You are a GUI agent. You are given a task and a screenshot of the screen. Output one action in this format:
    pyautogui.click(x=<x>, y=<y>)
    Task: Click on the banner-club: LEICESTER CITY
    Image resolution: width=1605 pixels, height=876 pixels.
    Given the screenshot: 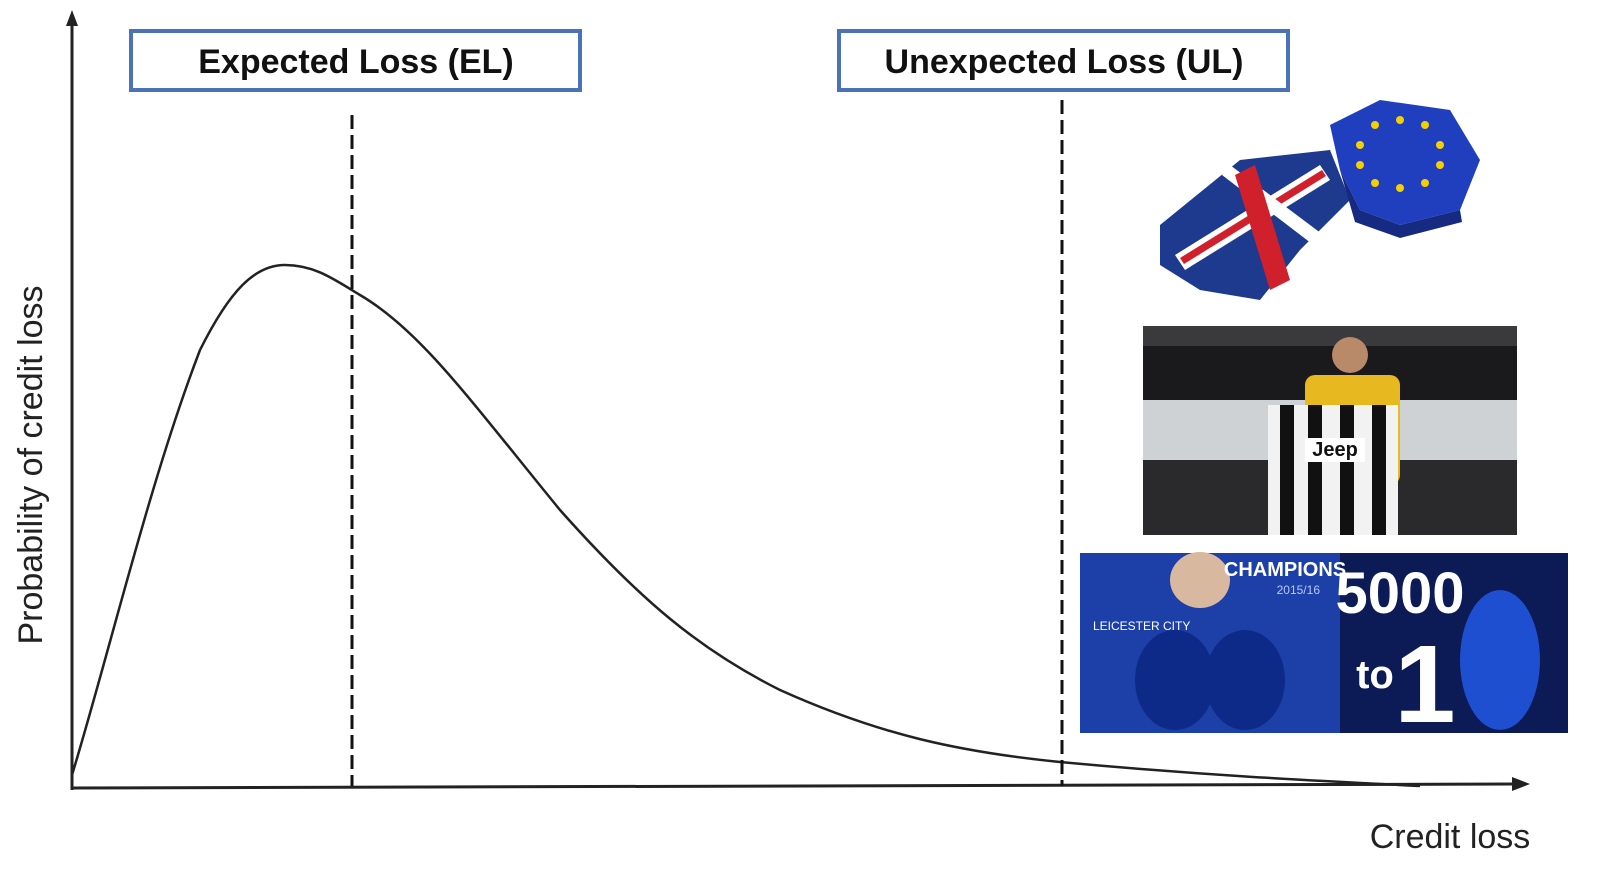 What is the action you would take?
    pyautogui.click(x=1141, y=626)
    